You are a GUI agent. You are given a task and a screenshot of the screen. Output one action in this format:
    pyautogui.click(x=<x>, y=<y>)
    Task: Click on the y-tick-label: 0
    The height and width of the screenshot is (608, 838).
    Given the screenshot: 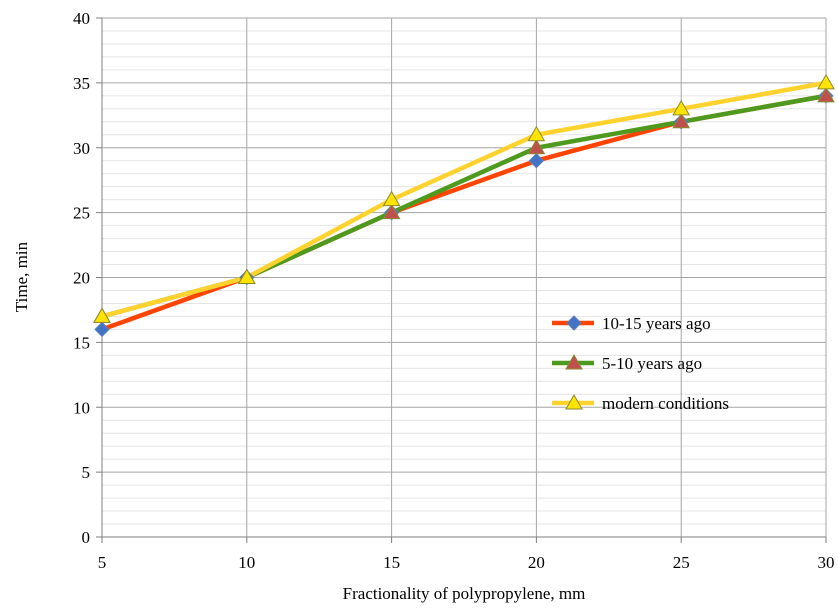 What is the action you would take?
    pyautogui.click(x=86, y=537)
    